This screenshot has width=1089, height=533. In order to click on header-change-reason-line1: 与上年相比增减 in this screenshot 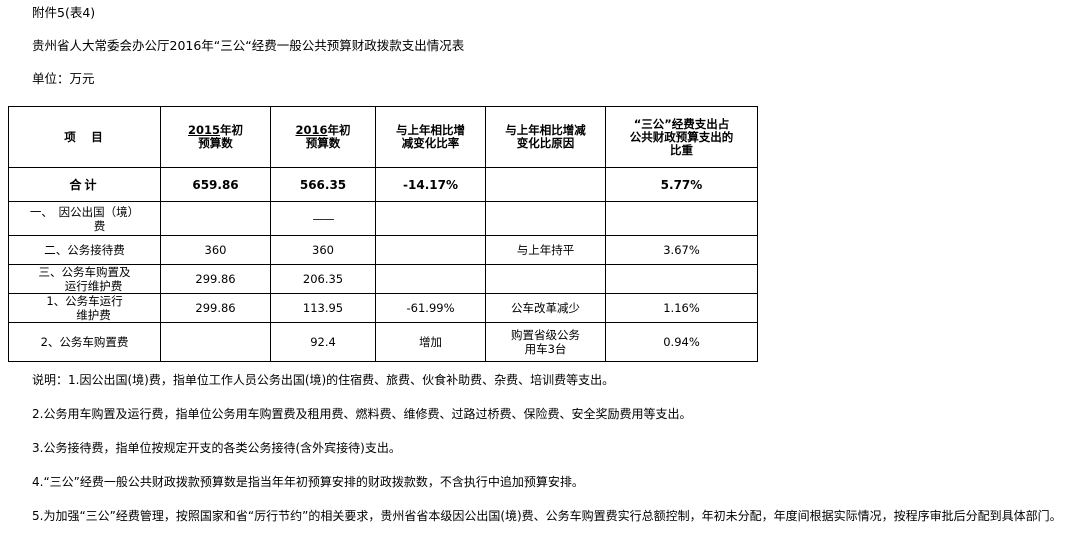, I will do `click(545, 130)`.